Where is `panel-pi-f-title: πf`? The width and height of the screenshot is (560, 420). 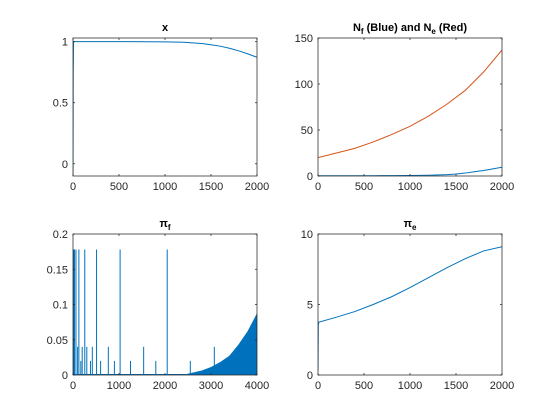
panel-pi-f-title: πf is located at coordinates (164, 225).